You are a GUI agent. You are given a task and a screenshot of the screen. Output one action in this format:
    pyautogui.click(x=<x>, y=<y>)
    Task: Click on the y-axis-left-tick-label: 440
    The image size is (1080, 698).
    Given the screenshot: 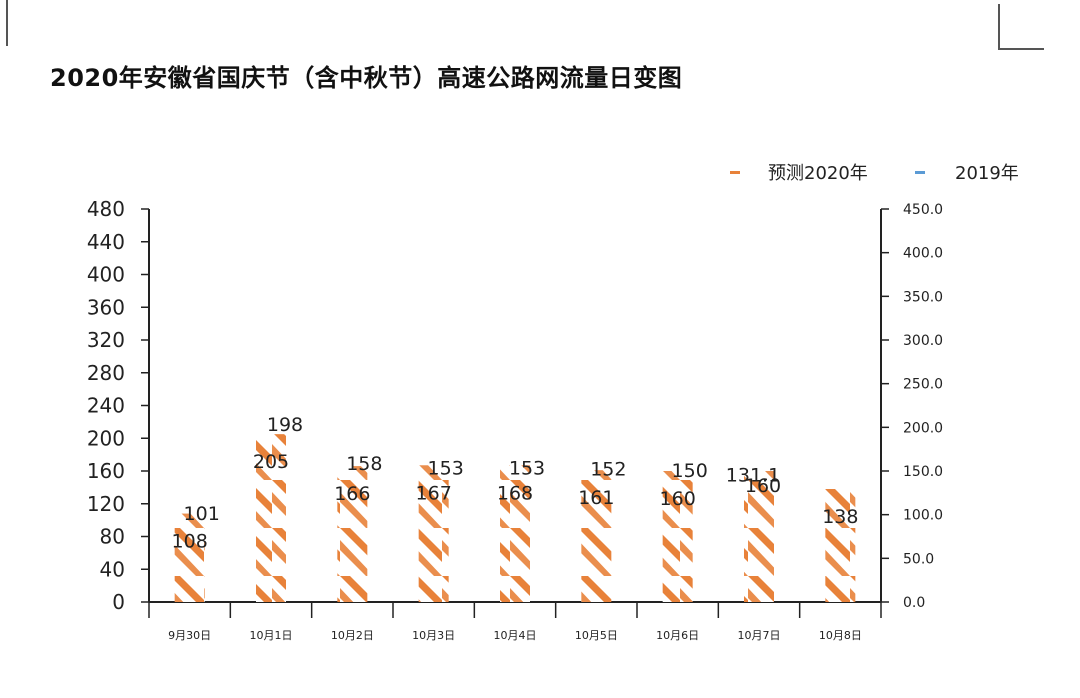 What is the action you would take?
    pyautogui.click(x=106, y=242)
    